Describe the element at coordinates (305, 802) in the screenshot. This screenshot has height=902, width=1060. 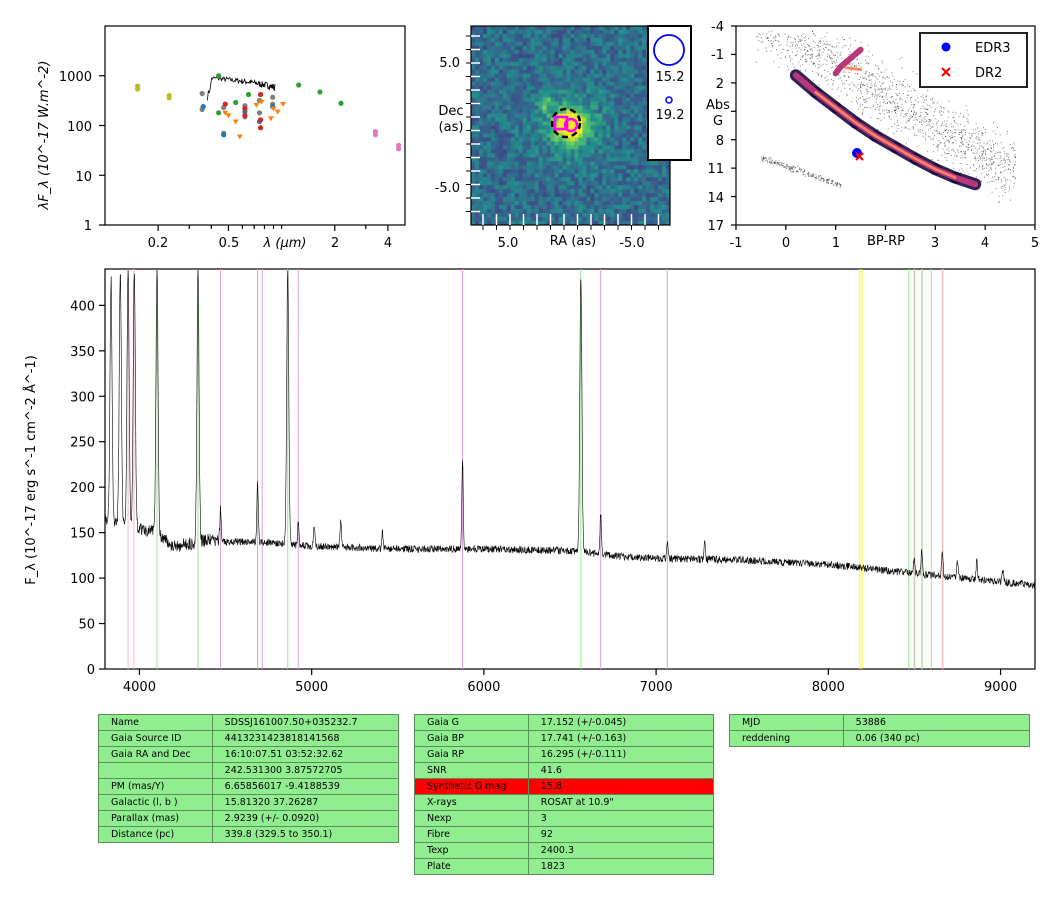
I see `table-value: 15.81320 37.26287` at that location.